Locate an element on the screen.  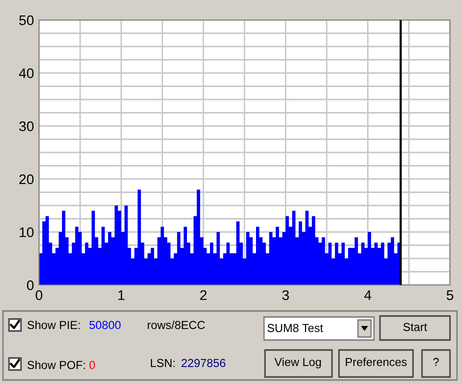
y-tick-label: 10 is located at coordinates (27, 232).